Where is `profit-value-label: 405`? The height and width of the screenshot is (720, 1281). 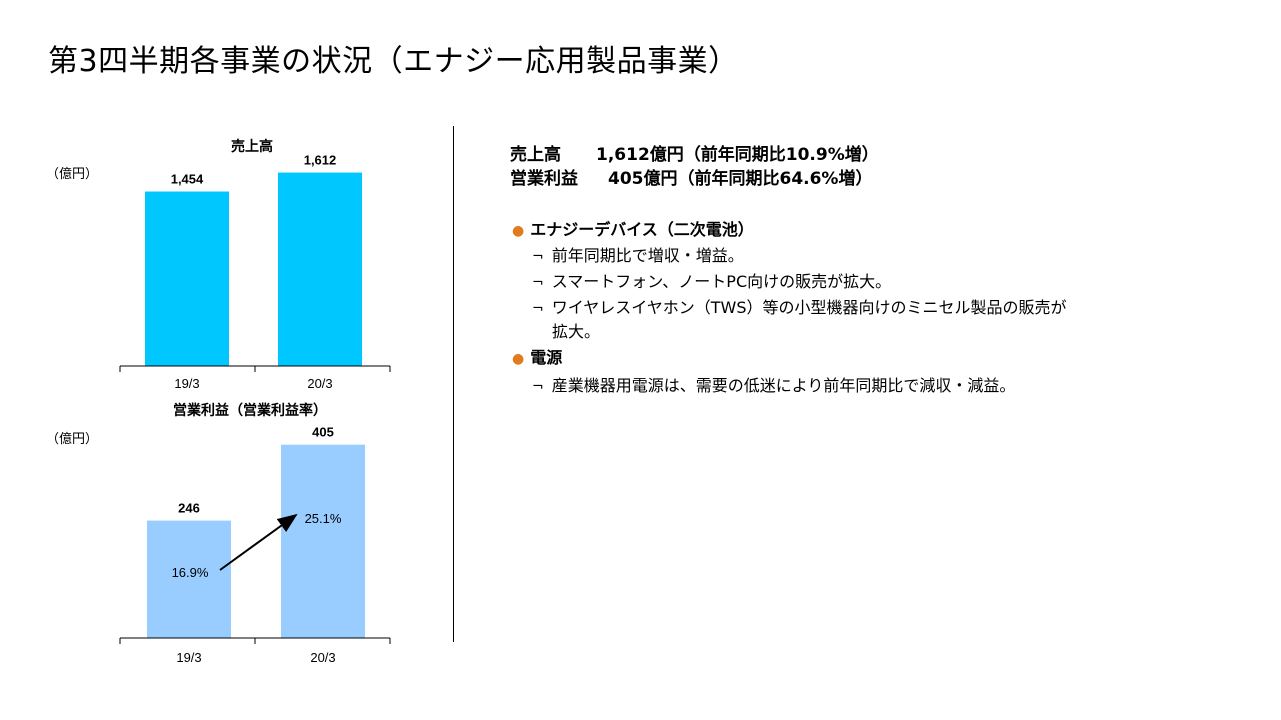
profit-value-label: 405 is located at coordinates (323, 432).